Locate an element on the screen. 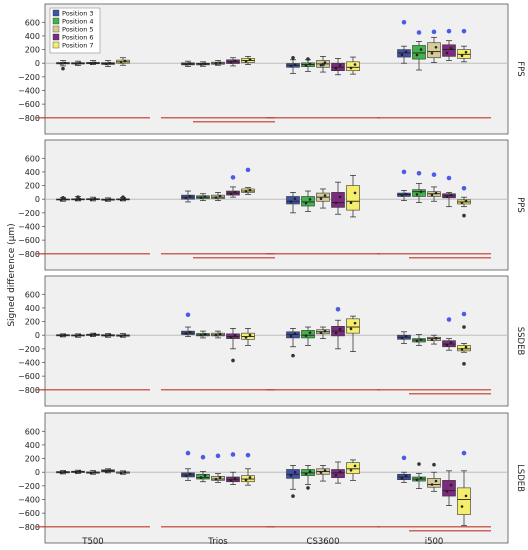 This screenshot has height=550, width=528. panel-label: SSDEB is located at coordinates (520, 341).